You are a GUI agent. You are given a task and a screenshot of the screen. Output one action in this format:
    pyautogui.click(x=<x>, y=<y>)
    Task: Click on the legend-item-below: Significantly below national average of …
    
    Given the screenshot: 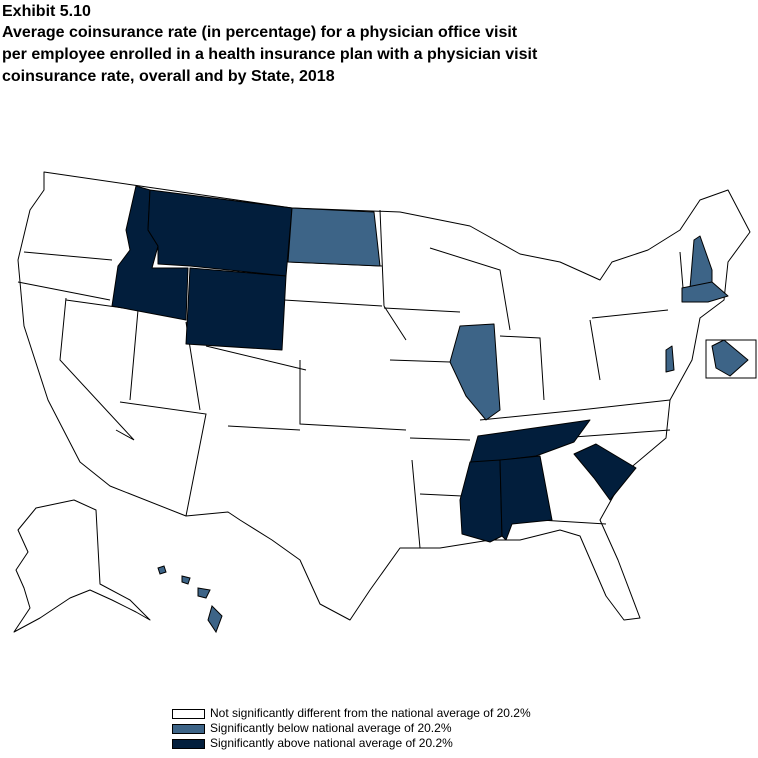 What is the action you would take?
    pyautogui.click(x=351, y=728)
    